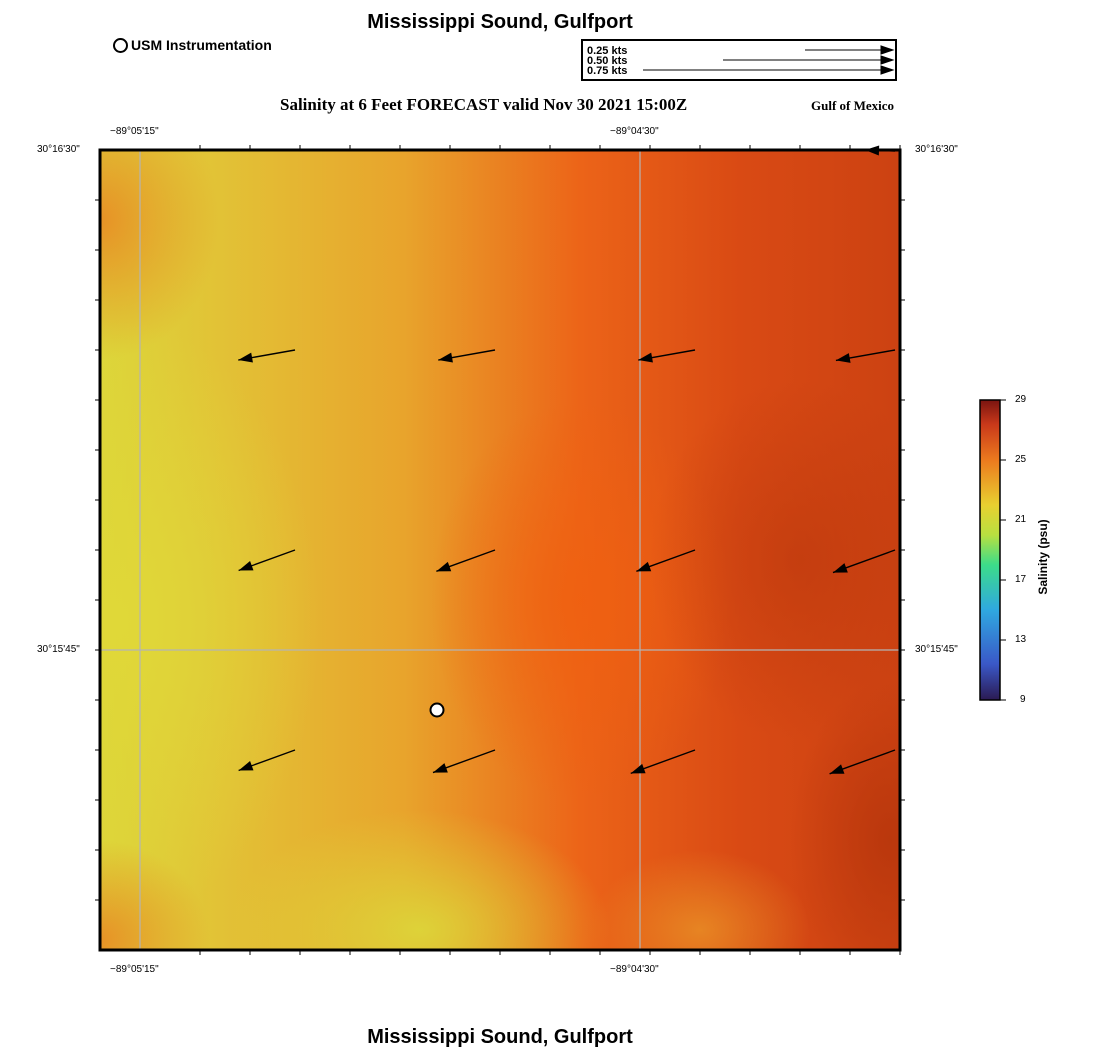 The height and width of the screenshot is (1050, 1100). I want to click on colorbar-tick-13: 13, so click(1021, 639).